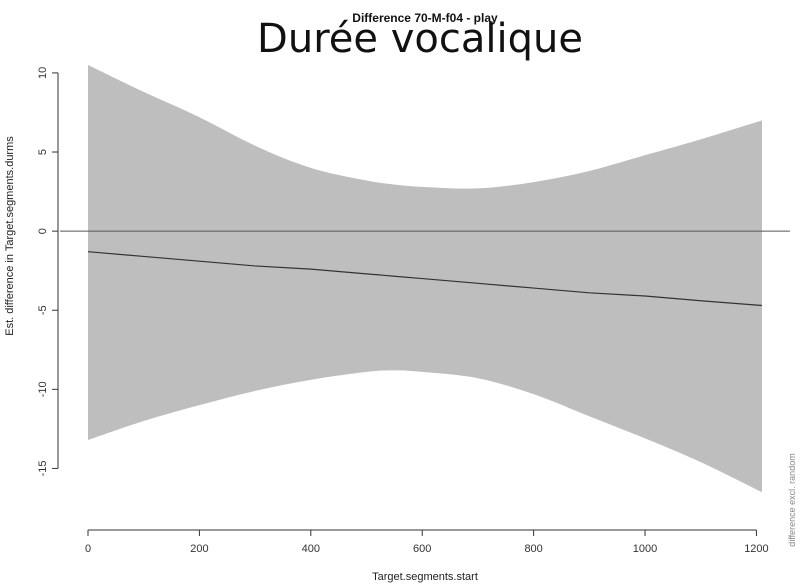 This screenshot has width=800, height=584. I want to click on y-axis: -15 -10 -5 0 5 10, so click(48, 271).